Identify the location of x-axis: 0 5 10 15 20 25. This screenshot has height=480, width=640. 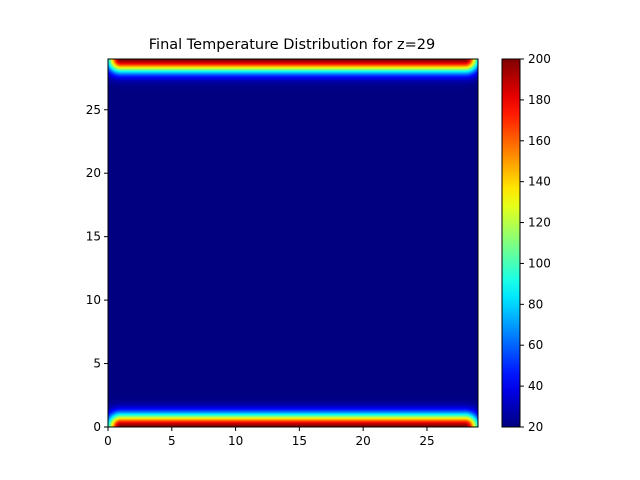
(269, 437).